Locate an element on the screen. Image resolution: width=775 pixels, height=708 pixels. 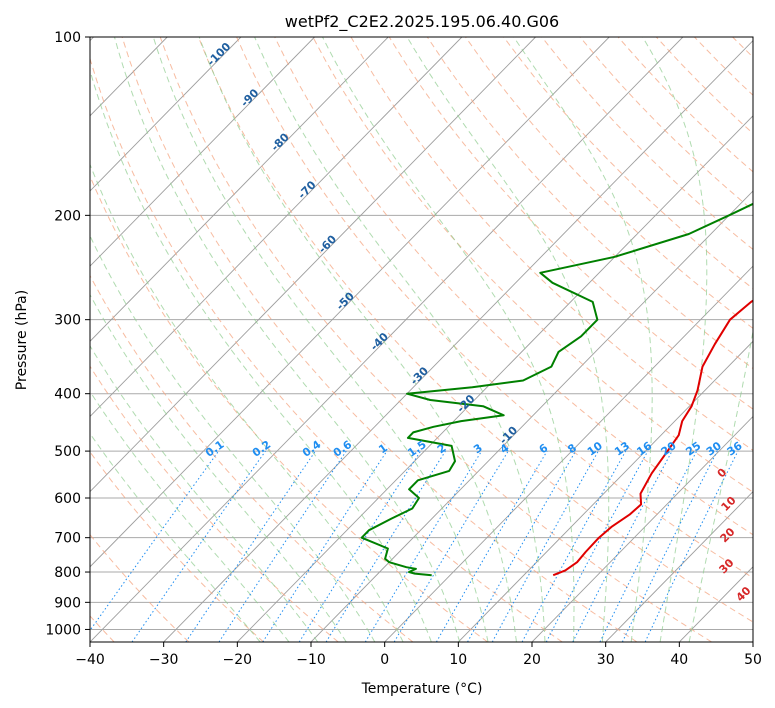
isotherm-label: -30 is located at coordinates (419, 375).